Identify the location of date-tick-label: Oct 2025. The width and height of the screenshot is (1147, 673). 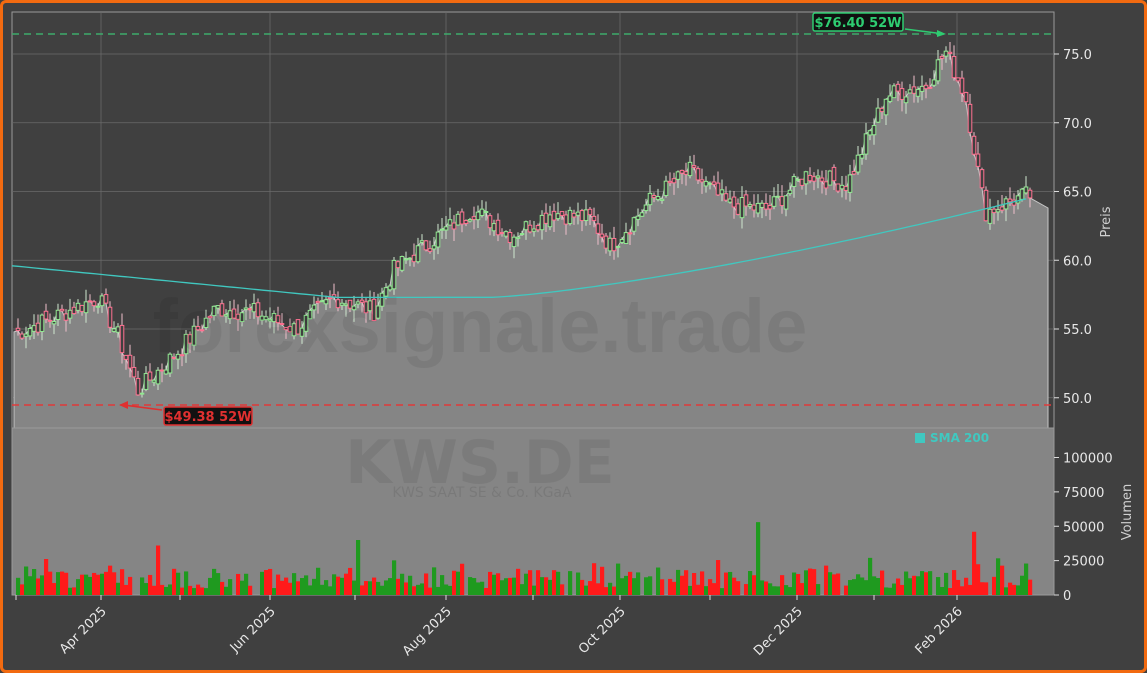
(602, 630).